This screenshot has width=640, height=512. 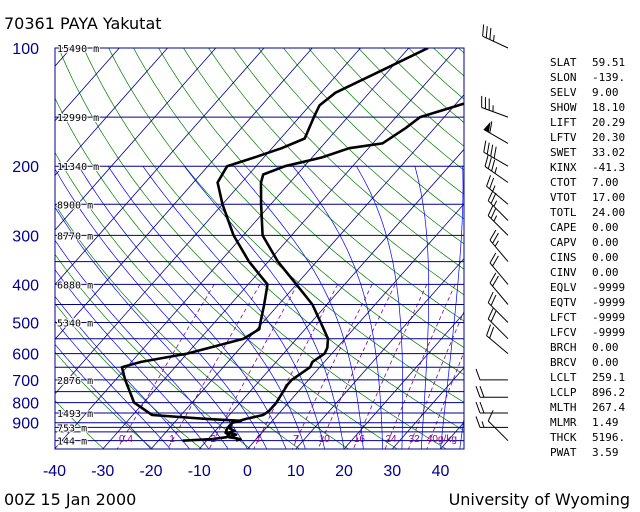 What do you see at coordinates (563, 422) in the screenshot?
I see `index-name-mlmr: MLMR` at bounding box center [563, 422].